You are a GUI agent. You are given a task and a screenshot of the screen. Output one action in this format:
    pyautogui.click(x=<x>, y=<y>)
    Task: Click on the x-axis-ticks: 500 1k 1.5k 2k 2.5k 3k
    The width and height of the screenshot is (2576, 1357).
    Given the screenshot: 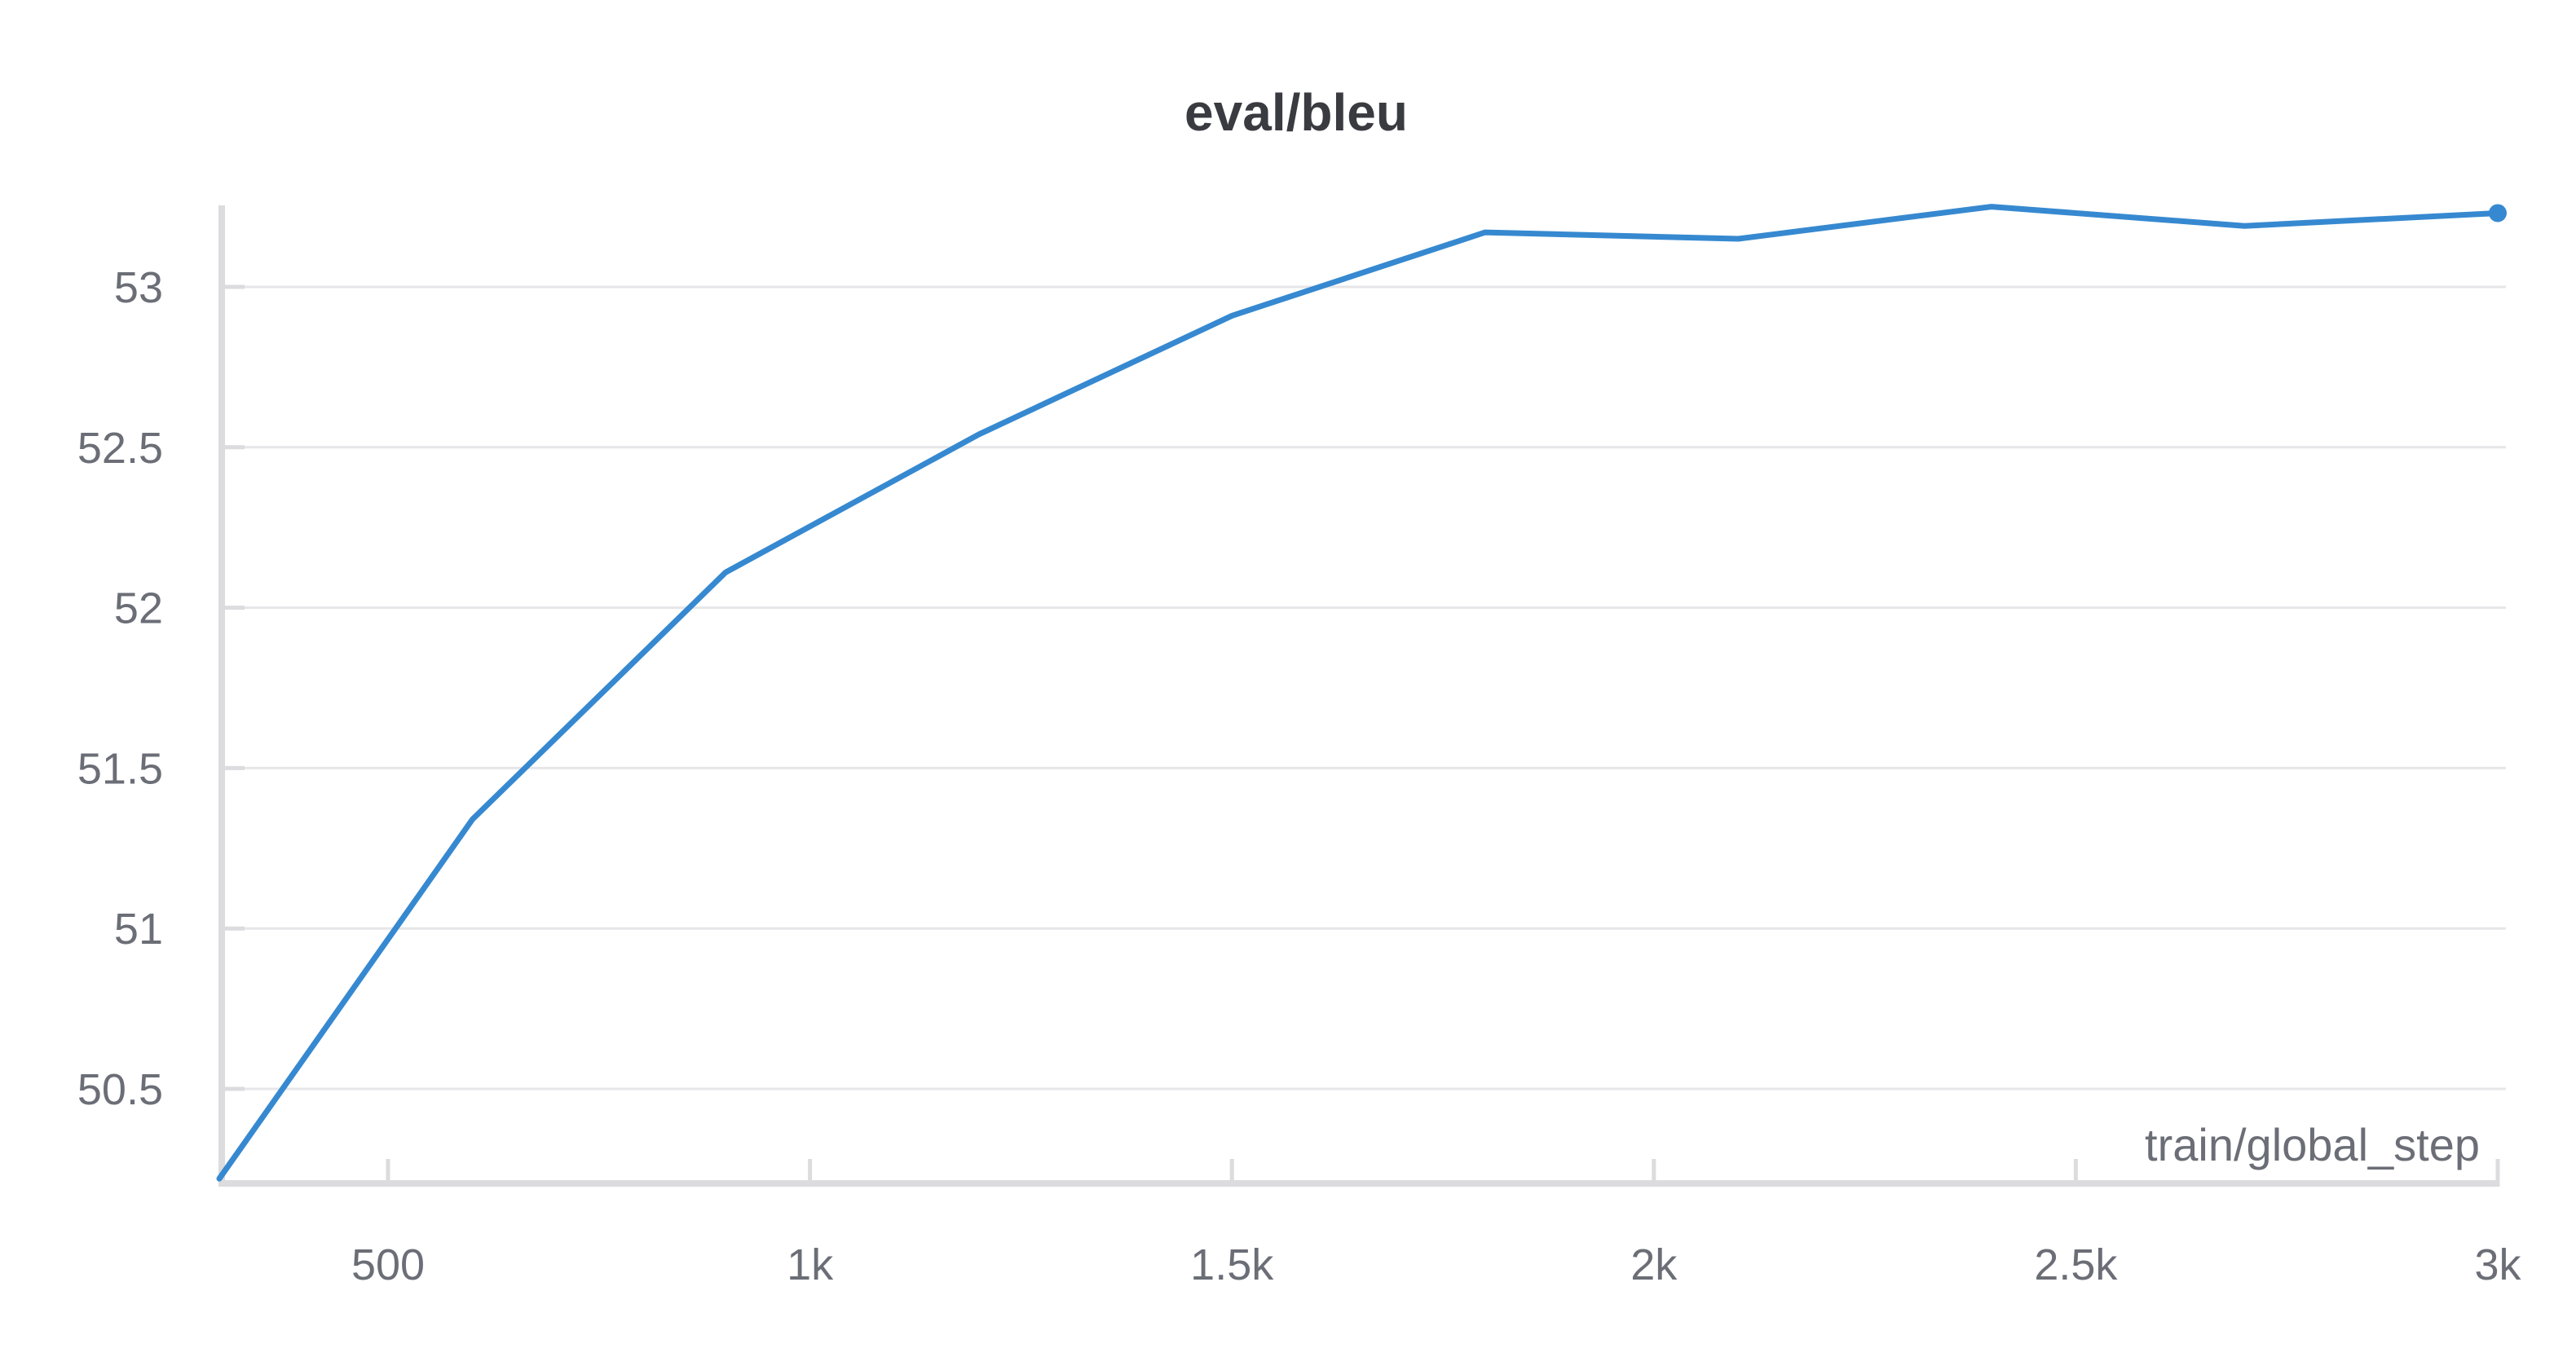 What is the action you would take?
    pyautogui.click(x=1436, y=1224)
    